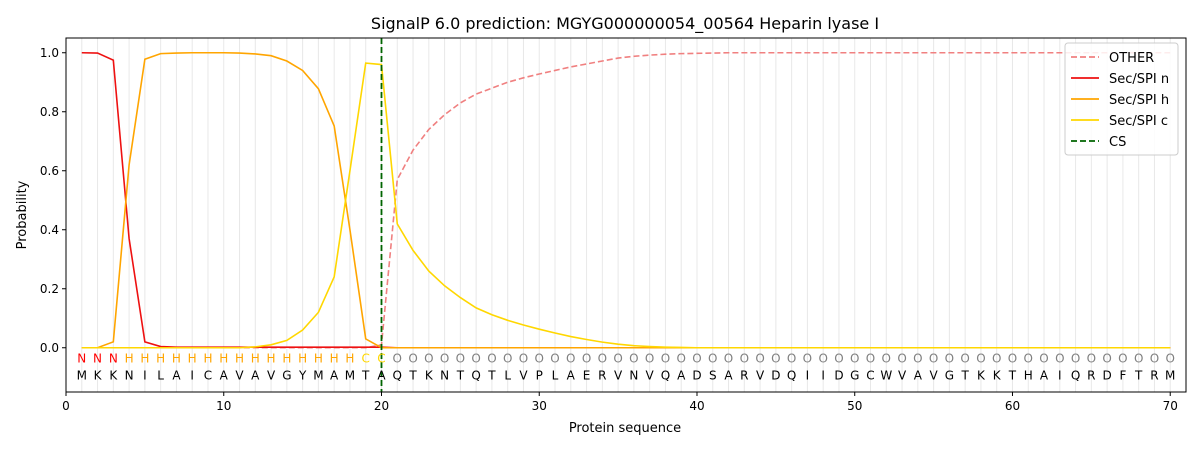 This screenshot has width=1200, height=454. What do you see at coordinates (625, 428) in the screenshot?
I see `x-axis-label: Protein sequence` at bounding box center [625, 428].